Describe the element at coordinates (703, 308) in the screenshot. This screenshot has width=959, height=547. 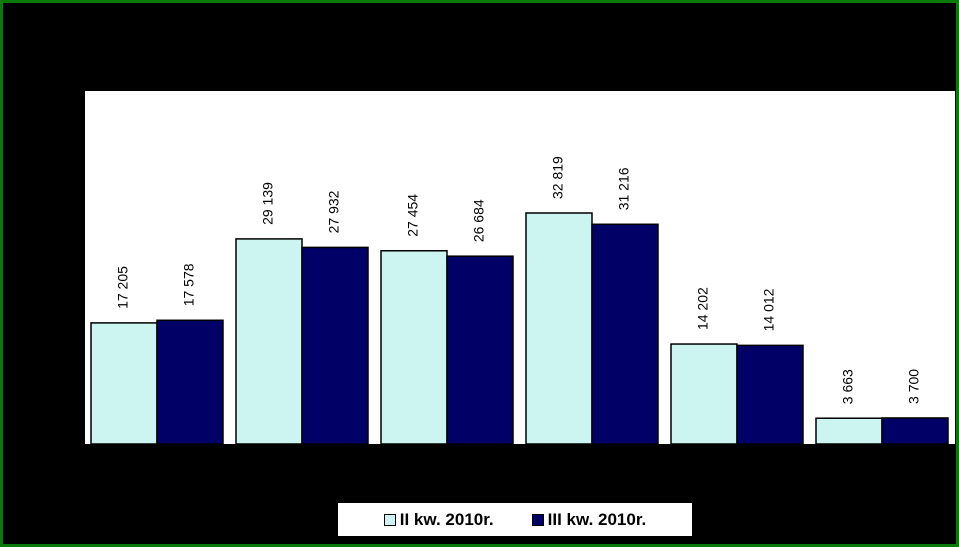
I see `data-label-series-1-cat-5: 14 202` at that location.